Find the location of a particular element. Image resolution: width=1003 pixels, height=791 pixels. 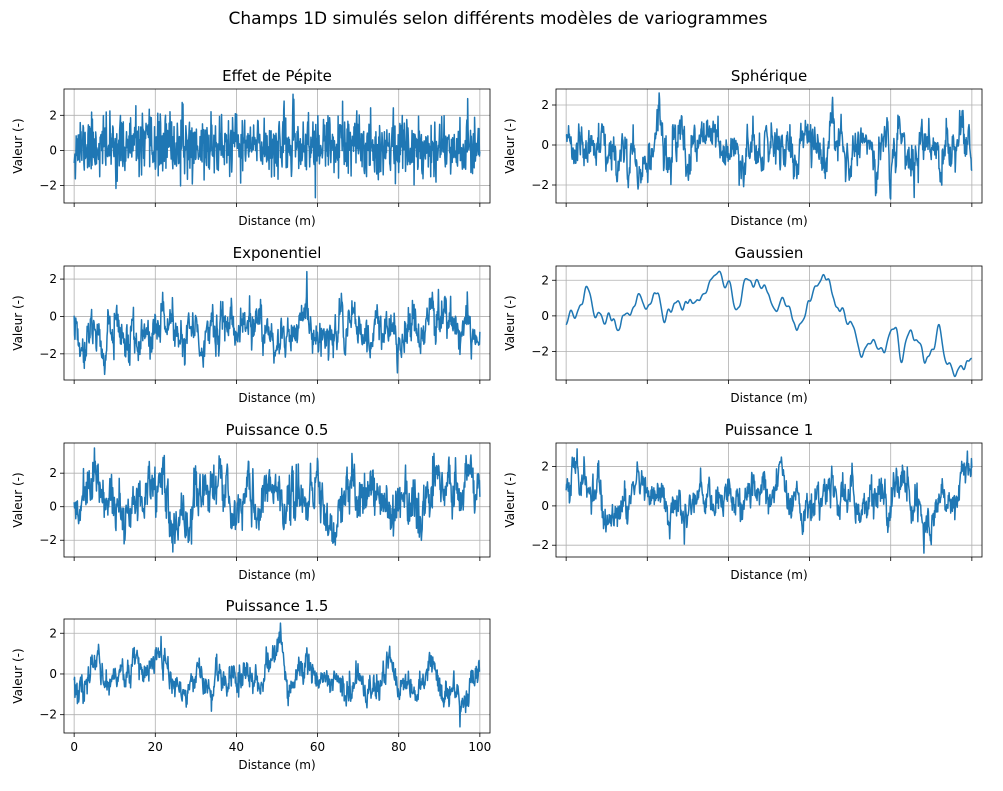

subplot-5: −2 0 2 Puissance 0.5 Distance (m) Valeur (-) is located at coordinates (251, 501).